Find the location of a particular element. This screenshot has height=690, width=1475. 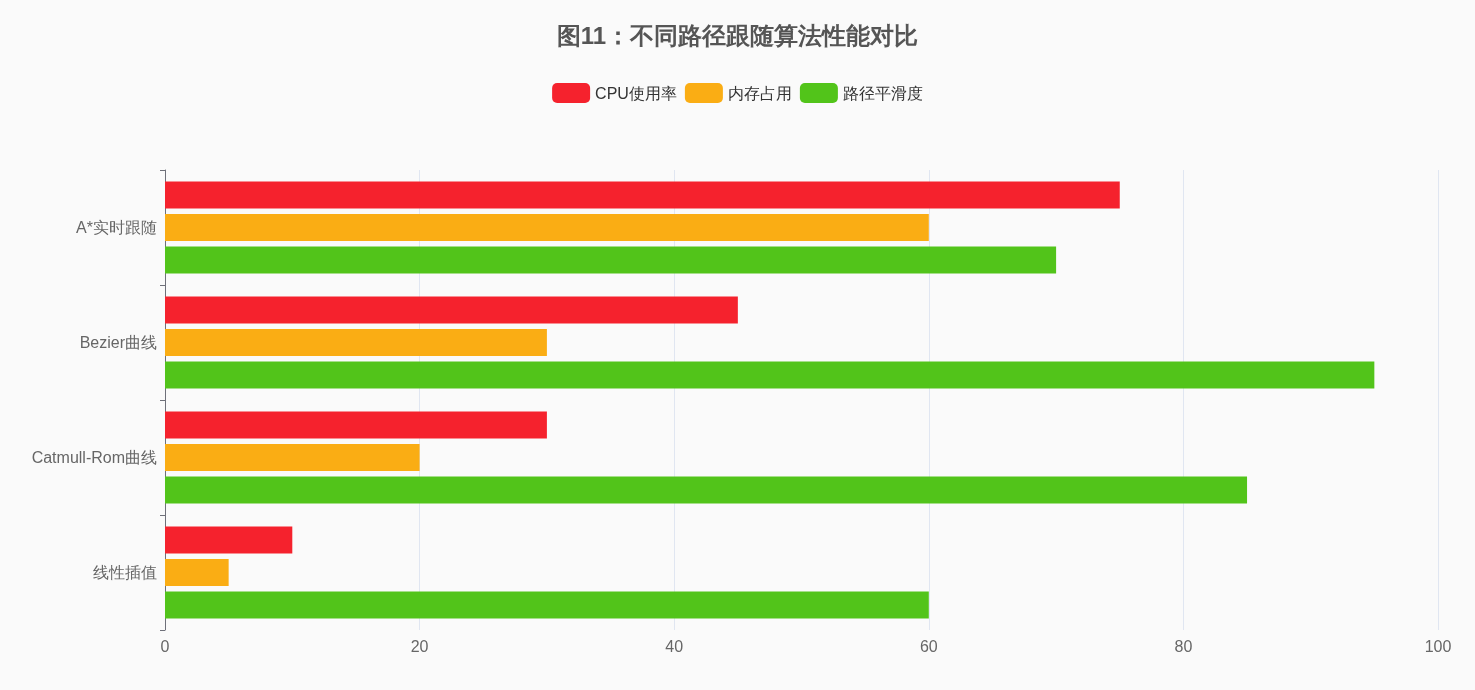

y-tick-label: A*实时跟随 is located at coordinates (116, 227).